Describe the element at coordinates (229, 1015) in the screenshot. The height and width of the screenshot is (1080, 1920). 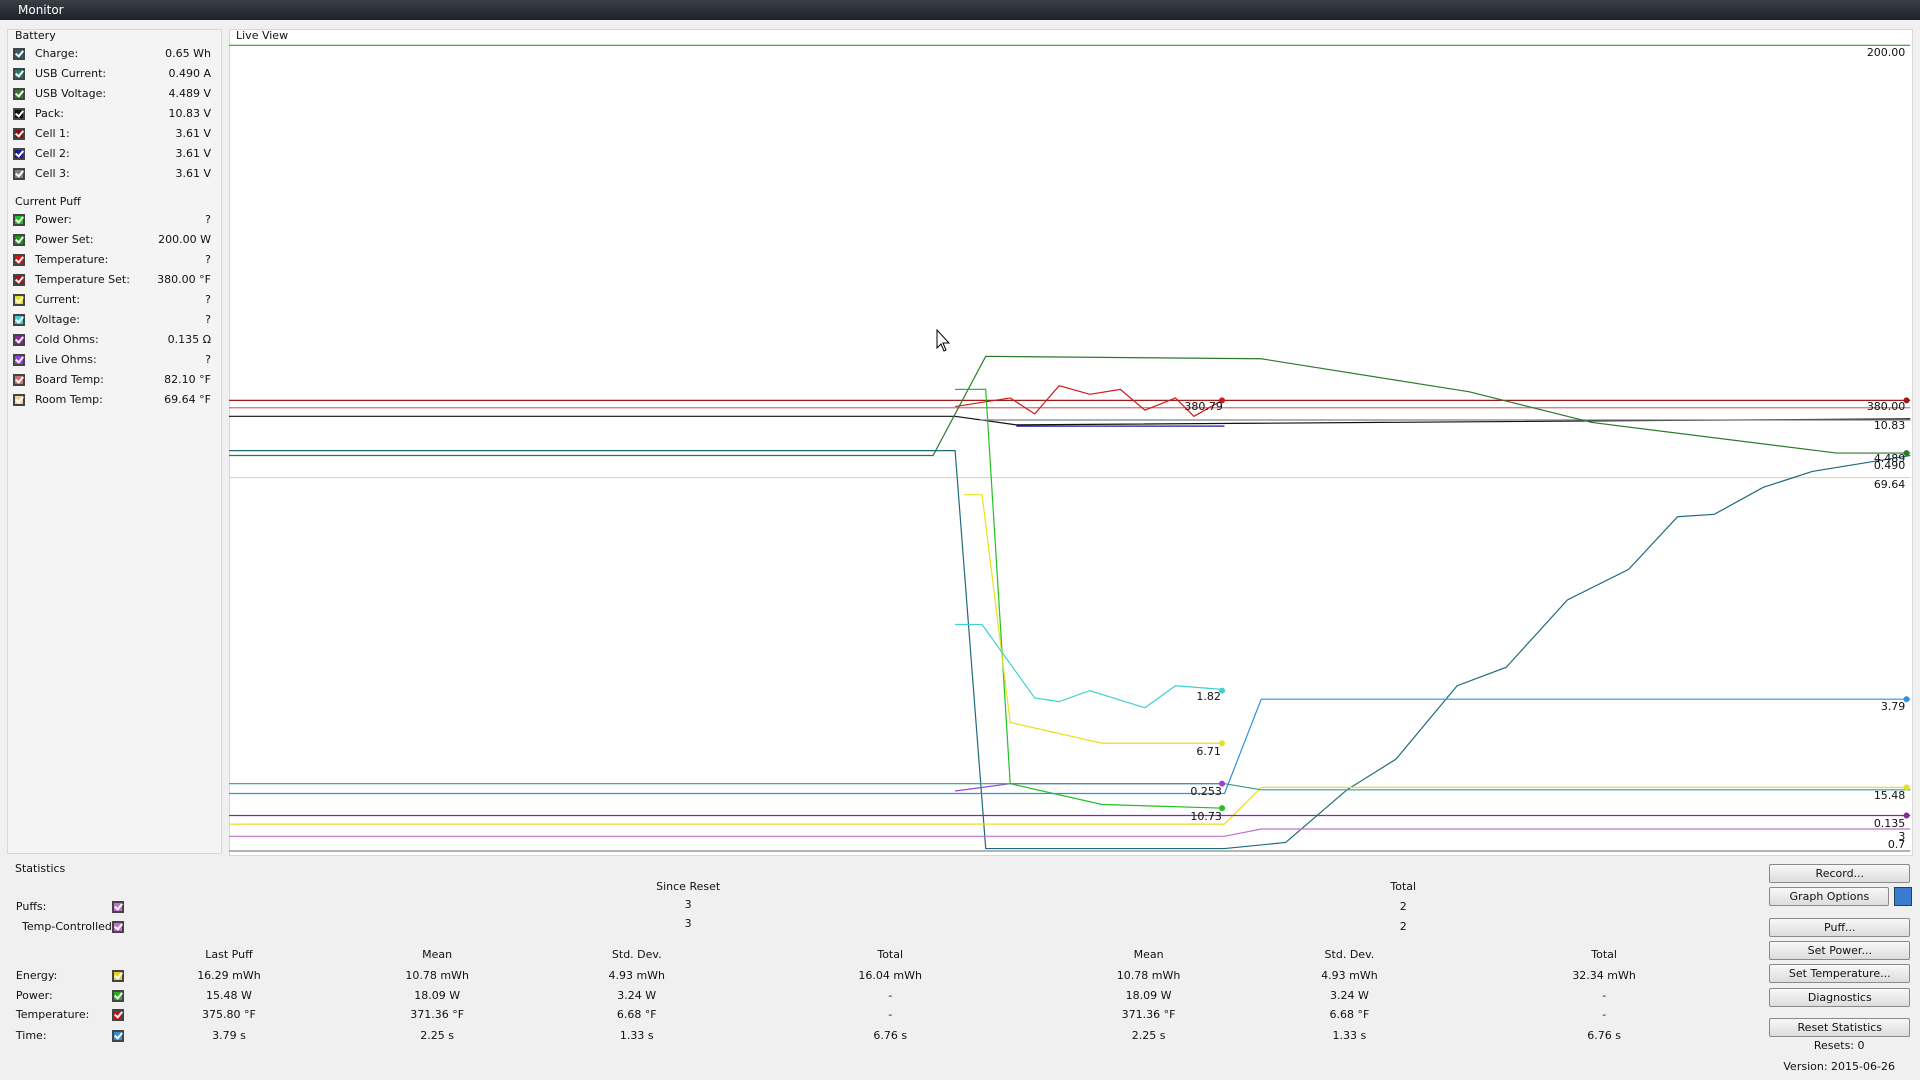
I see `stats-value: 375.80 °F` at that location.